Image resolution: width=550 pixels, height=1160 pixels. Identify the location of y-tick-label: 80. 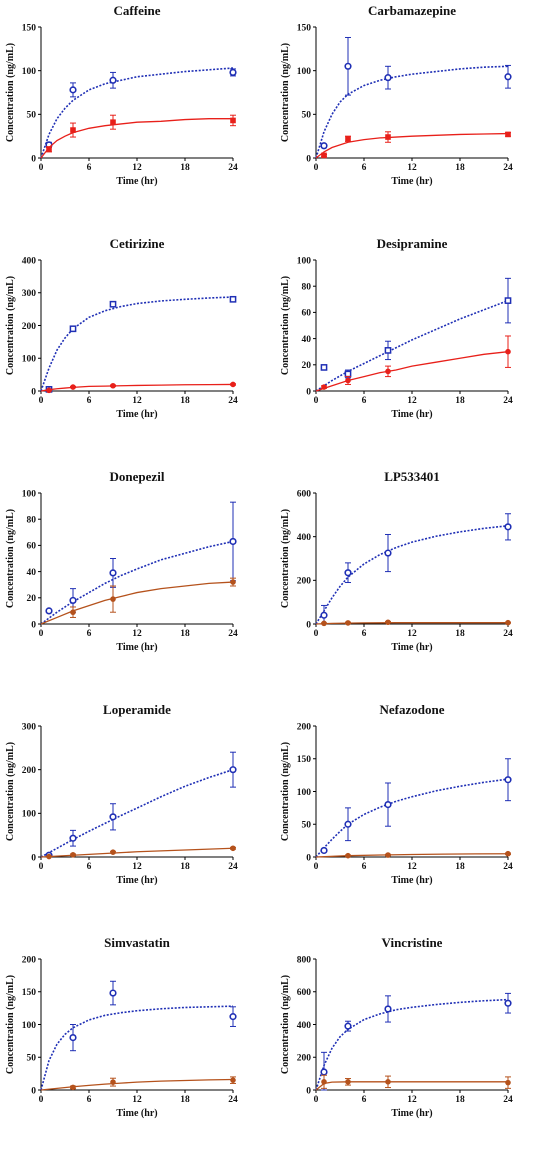
(307, 288).